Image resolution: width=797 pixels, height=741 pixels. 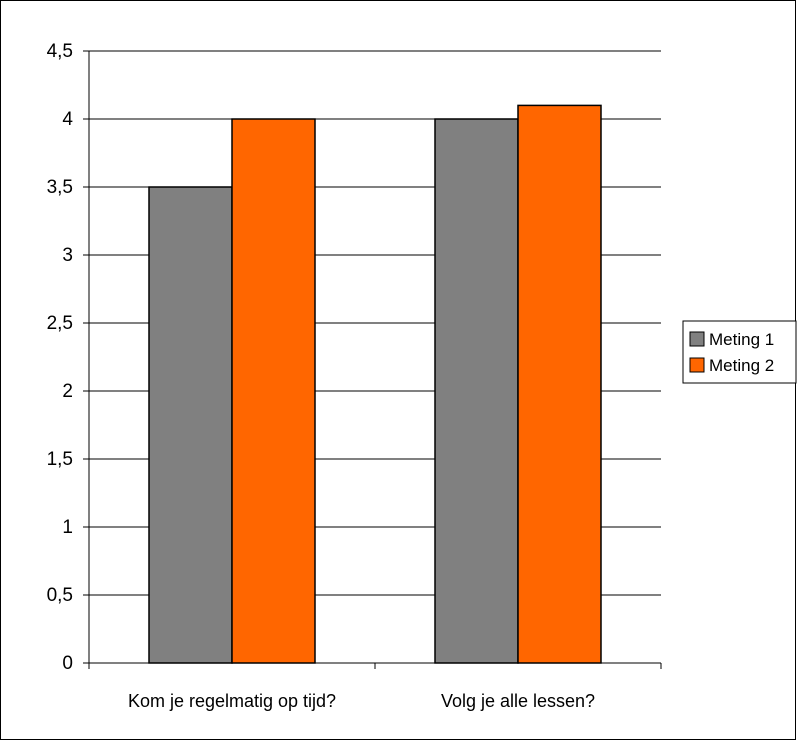 What do you see at coordinates (60, 595) in the screenshot?
I see `y-tick-label: 0,5` at bounding box center [60, 595].